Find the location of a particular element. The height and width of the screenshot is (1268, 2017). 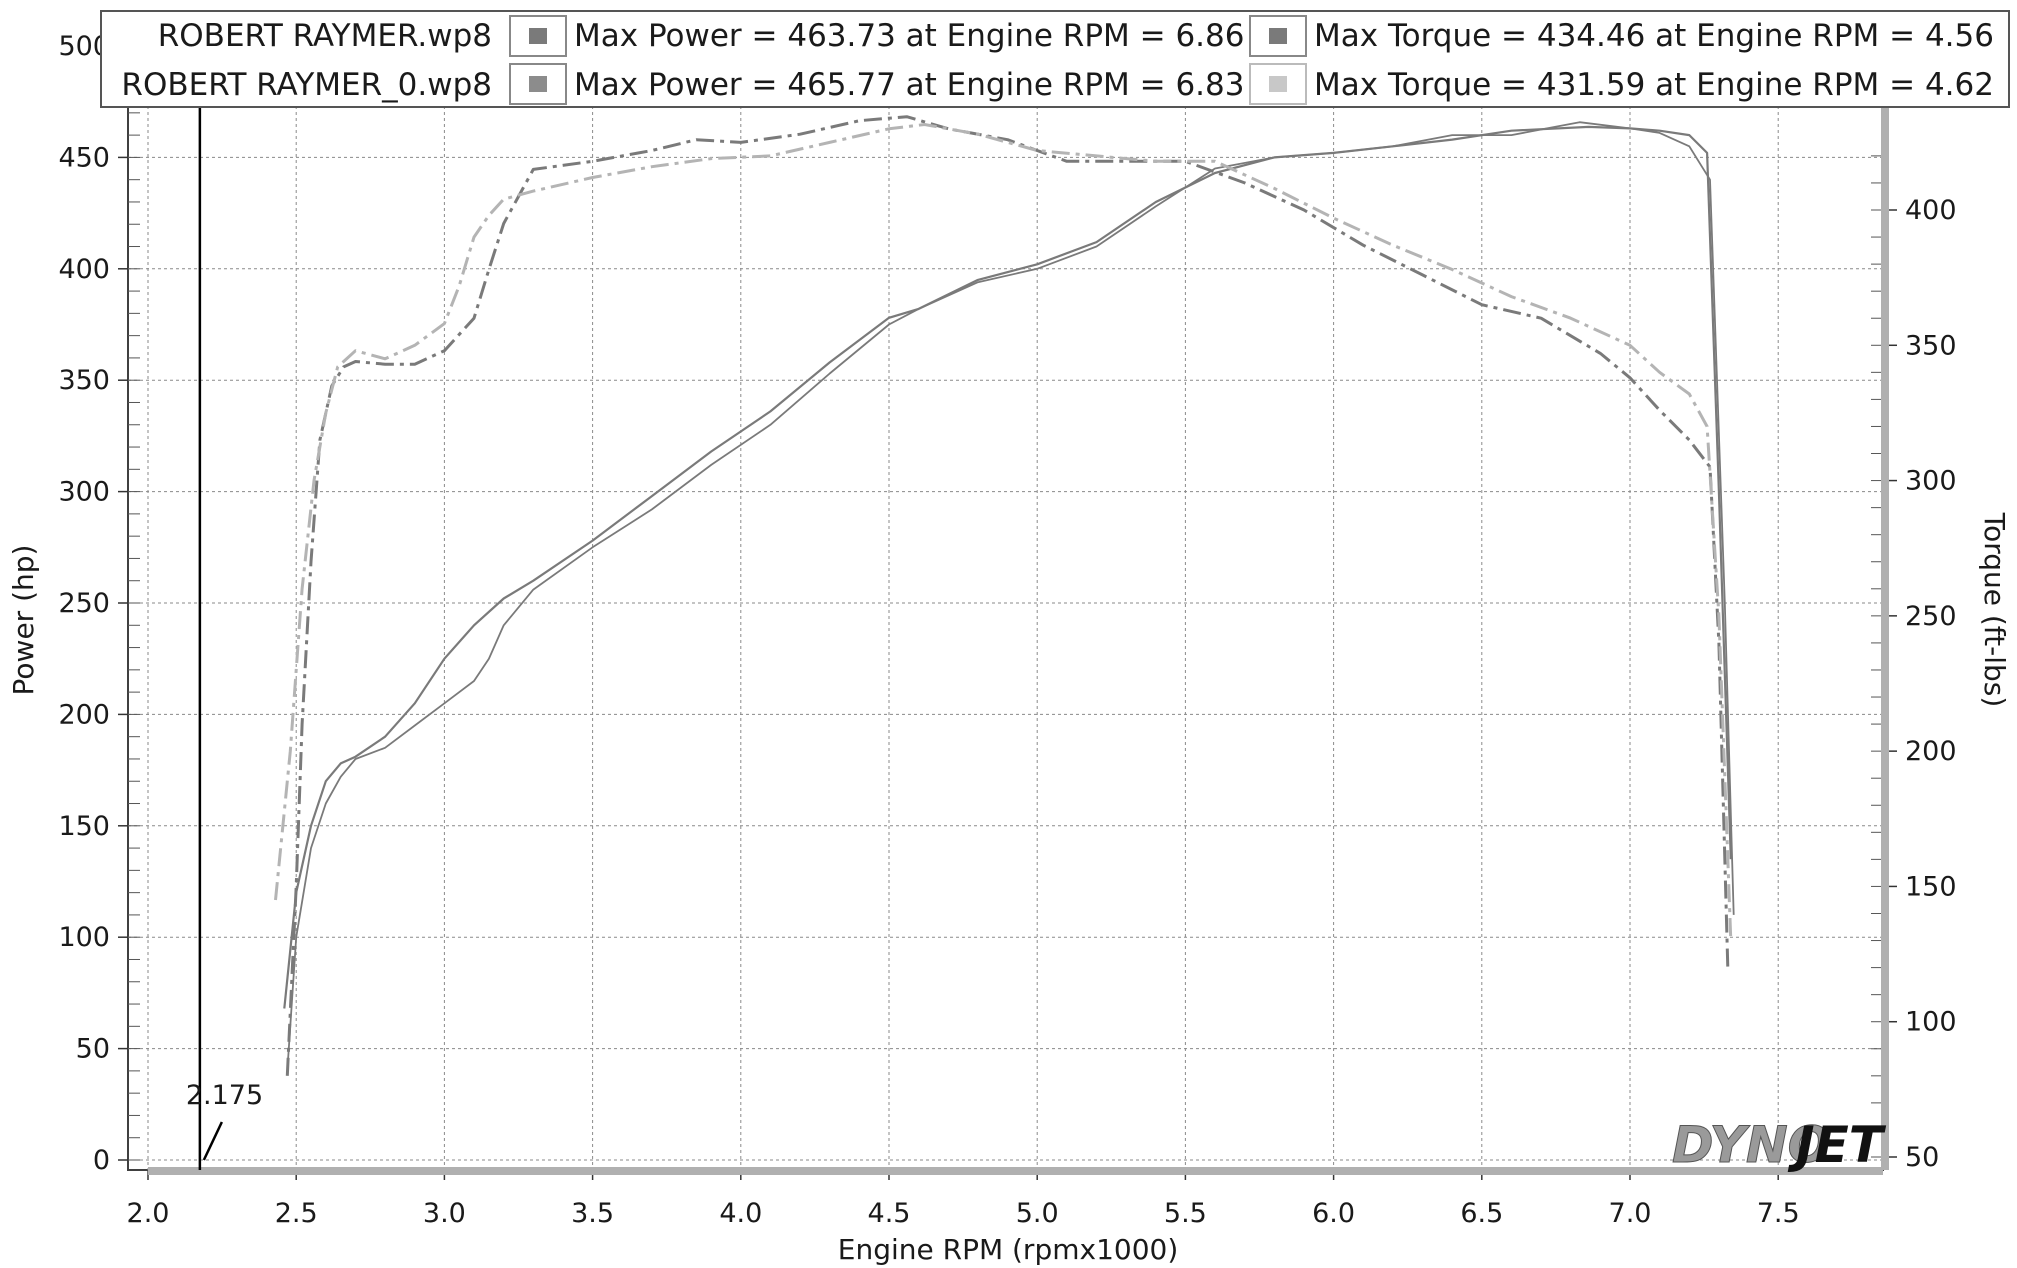

logo-jet: JET is located at coordinates (1837, 1145).